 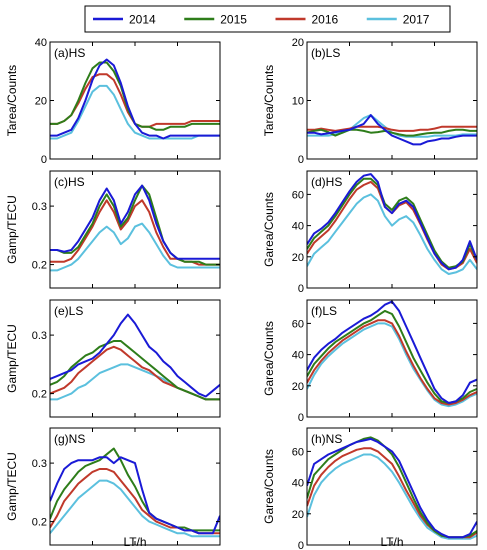 I want to click on y-tick-label: 10, so click(x=298, y=102).